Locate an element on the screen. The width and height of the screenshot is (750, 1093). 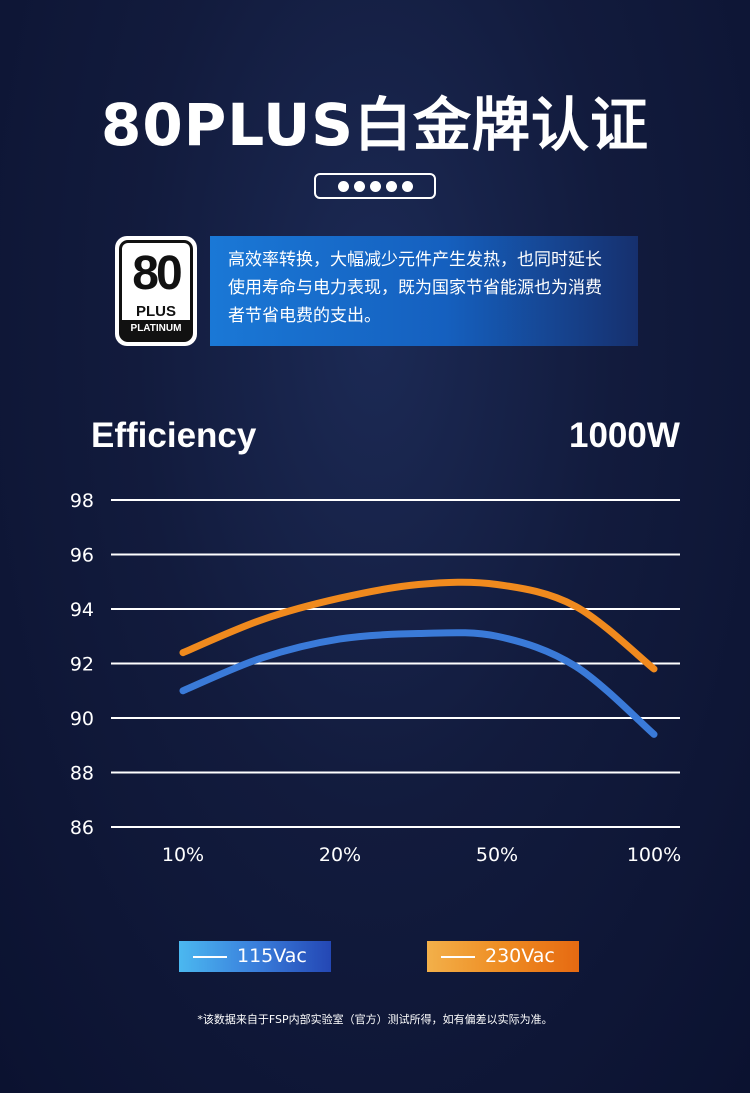
legend-label: 115Vac is located at coordinates (272, 956).